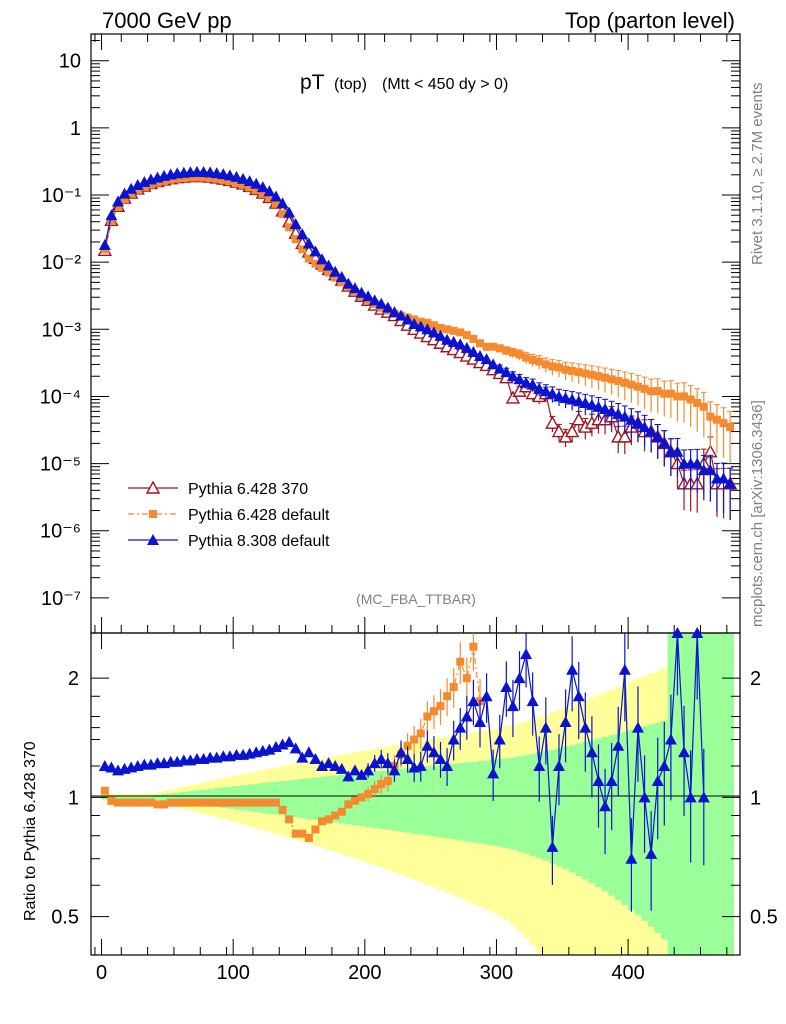 The height and width of the screenshot is (1024, 786). I want to click on y-tick-label: 10, so click(70, 62).